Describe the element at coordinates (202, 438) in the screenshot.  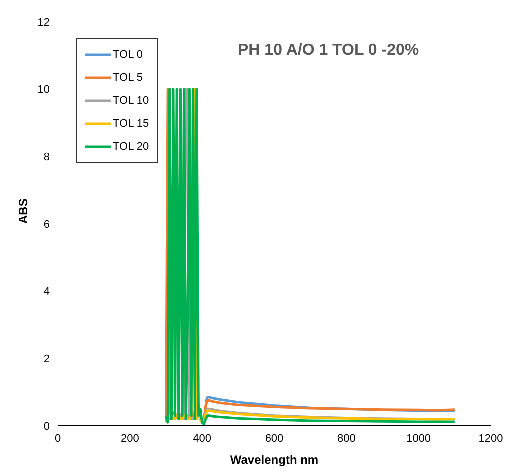
I see `x-tick-label: 400` at that location.